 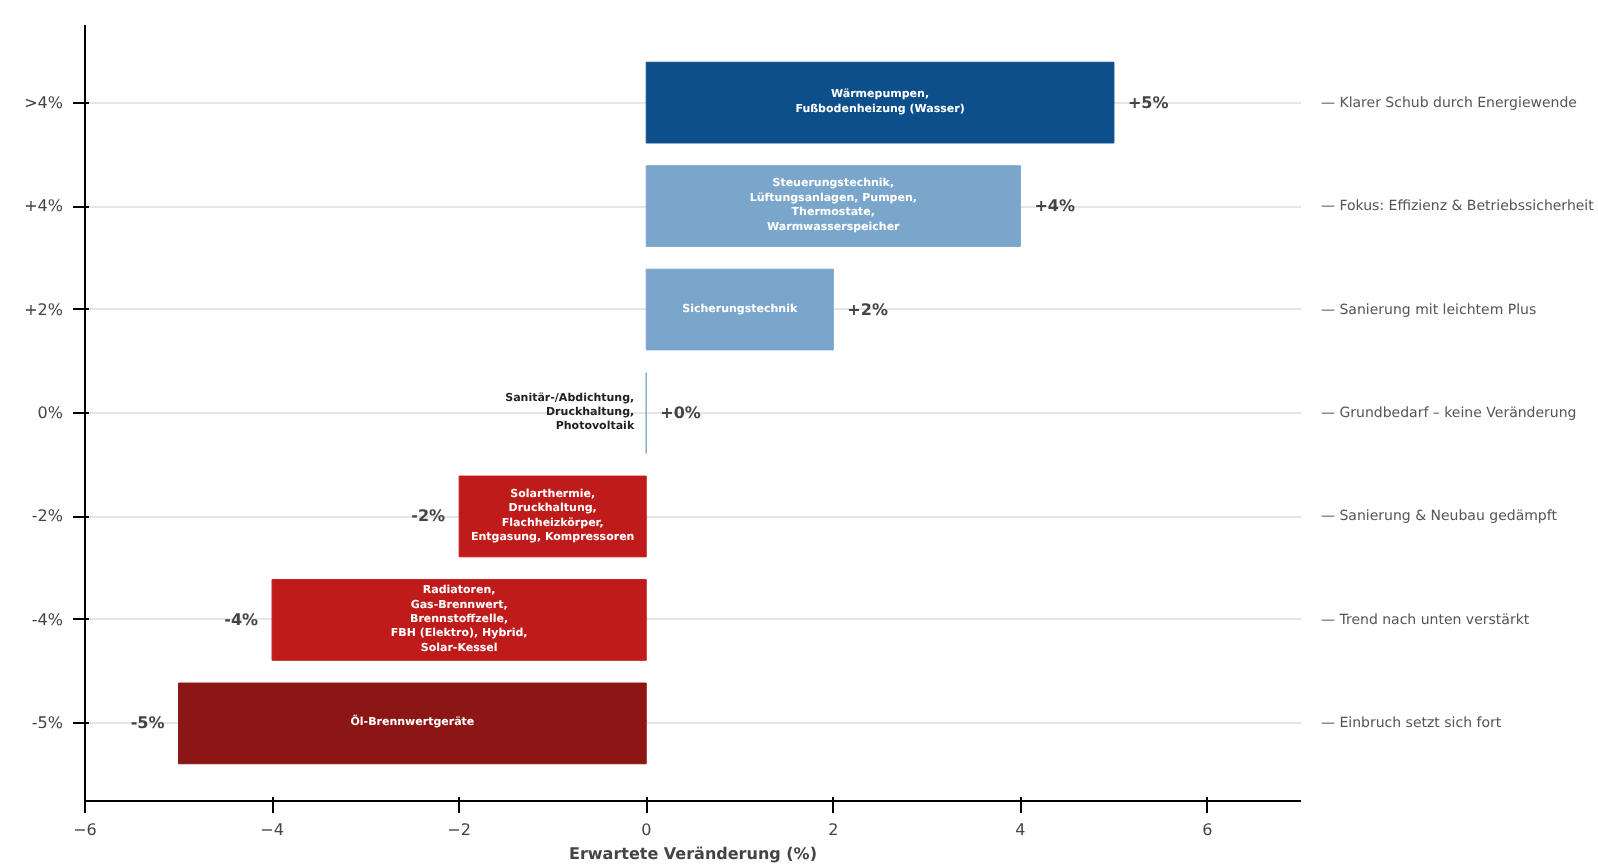 What do you see at coordinates (50, 413) in the screenshot?
I see `y-tick-label: 0%` at bounding box center [50, 413].